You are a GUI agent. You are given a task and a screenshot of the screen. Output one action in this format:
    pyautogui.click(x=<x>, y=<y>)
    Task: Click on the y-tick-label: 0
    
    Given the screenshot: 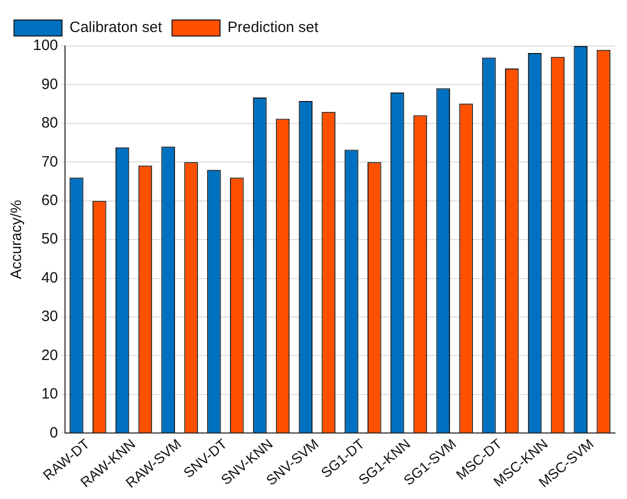 What is the action you would take?
    pyautogui.click(x=54, y=433)
    